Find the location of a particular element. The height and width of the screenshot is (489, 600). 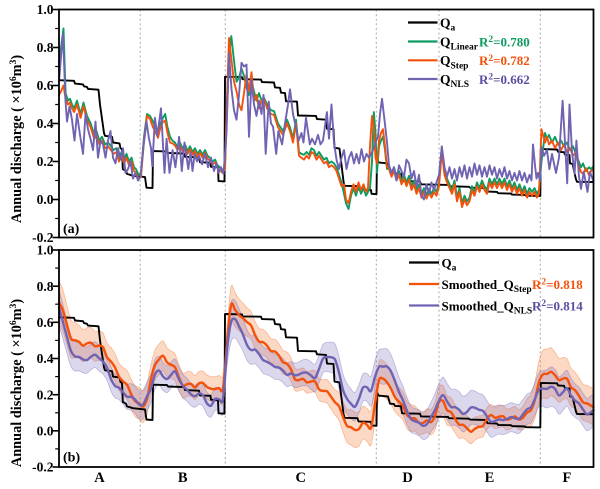

svg-text: R2=0.662 is located at coordinates (504, 79).